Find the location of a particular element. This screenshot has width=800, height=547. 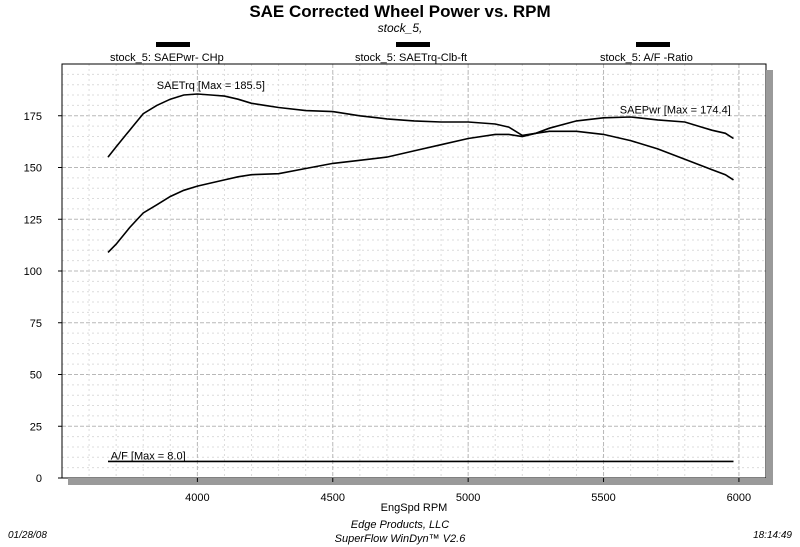

x-tick-label: 5000 is located at coordinates (468, 498).